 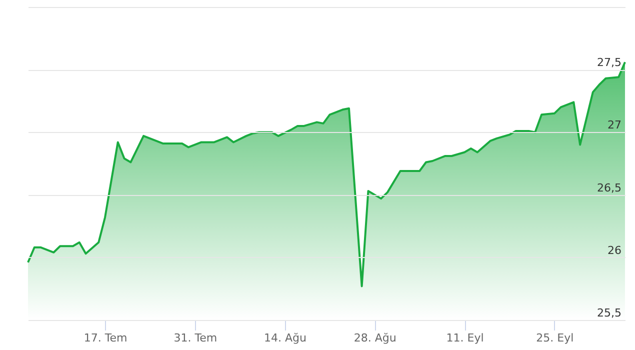 What do you see at coordinates (615, 125) in the screenshot?
I see `y-tick-label: 27` at bounding box center [615, 125].